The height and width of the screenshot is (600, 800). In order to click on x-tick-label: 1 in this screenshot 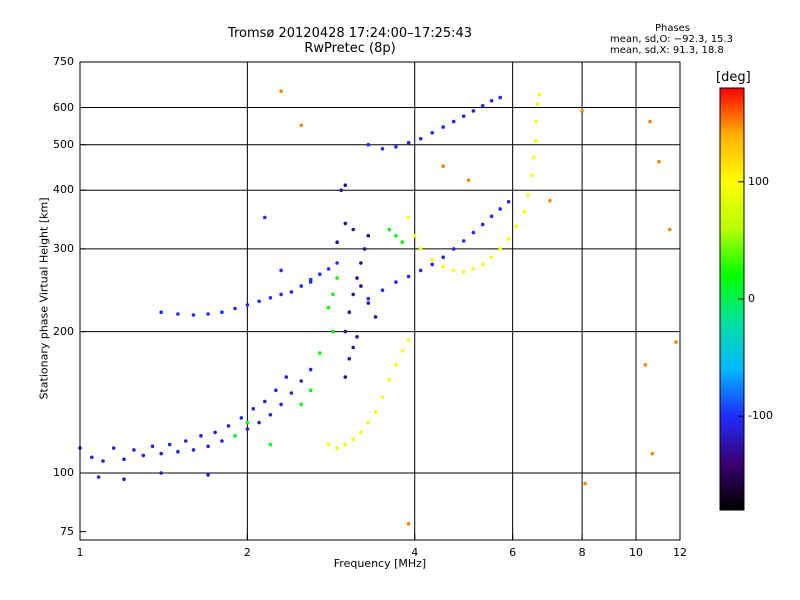, I will do `click(80, 552)`.